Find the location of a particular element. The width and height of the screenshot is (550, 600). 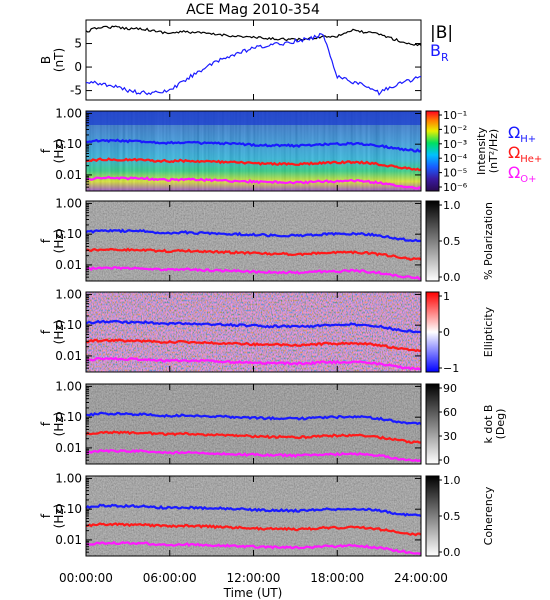

panel-polarization-yunit: (Hz) is located at coordinates (59, 241).